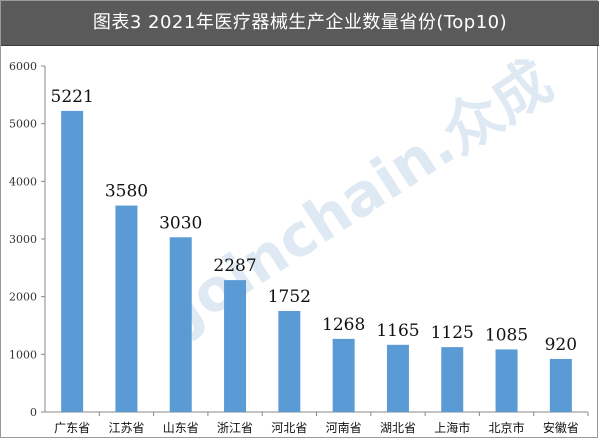 The image size is (600, 440). I want to click on y-tick-label: 3000, so click(23, 239).